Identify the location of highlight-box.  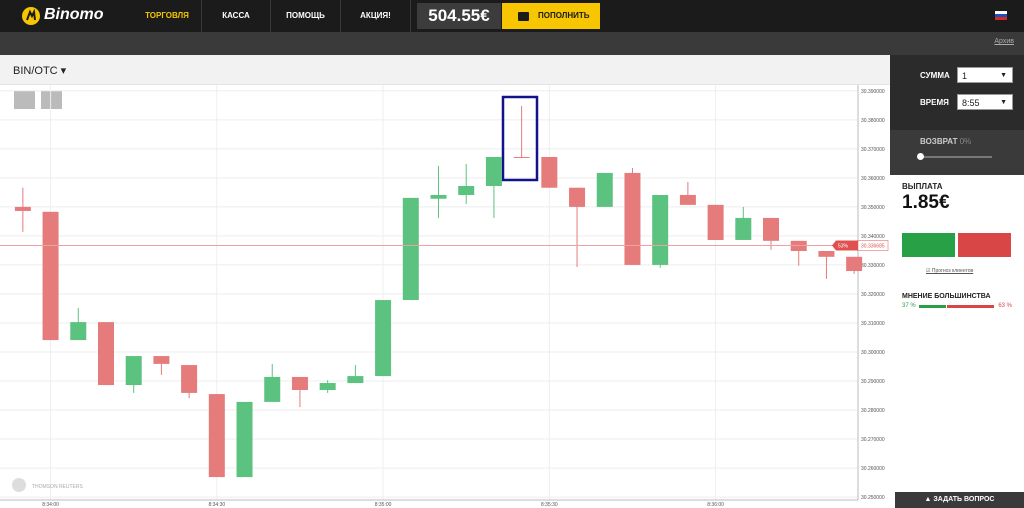
(520, 138).